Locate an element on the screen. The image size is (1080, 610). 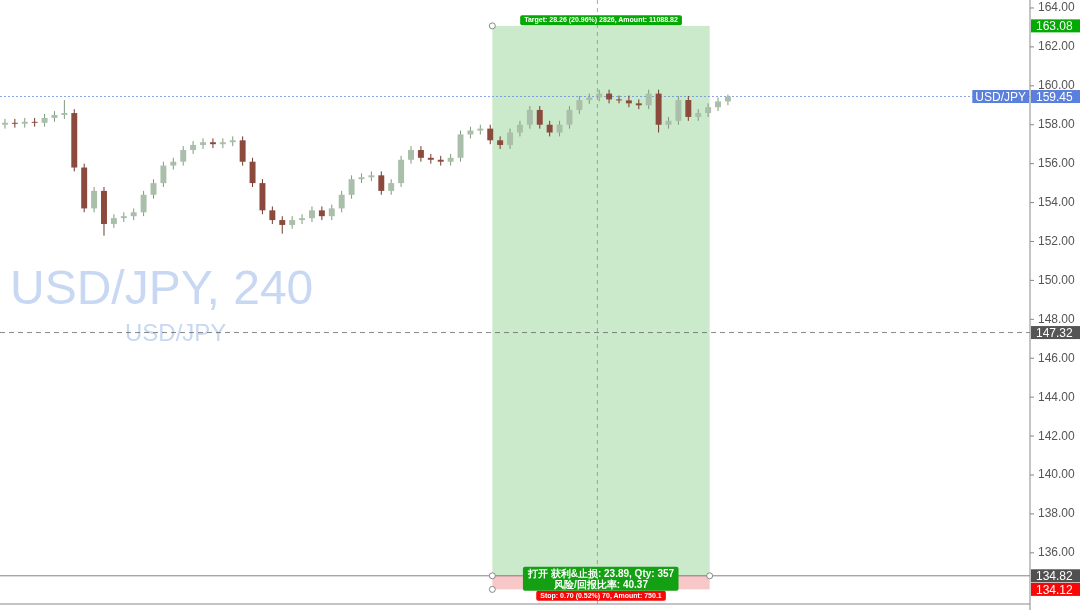
y-tick-label: 164.00 is located at coordinates (1057, 7).